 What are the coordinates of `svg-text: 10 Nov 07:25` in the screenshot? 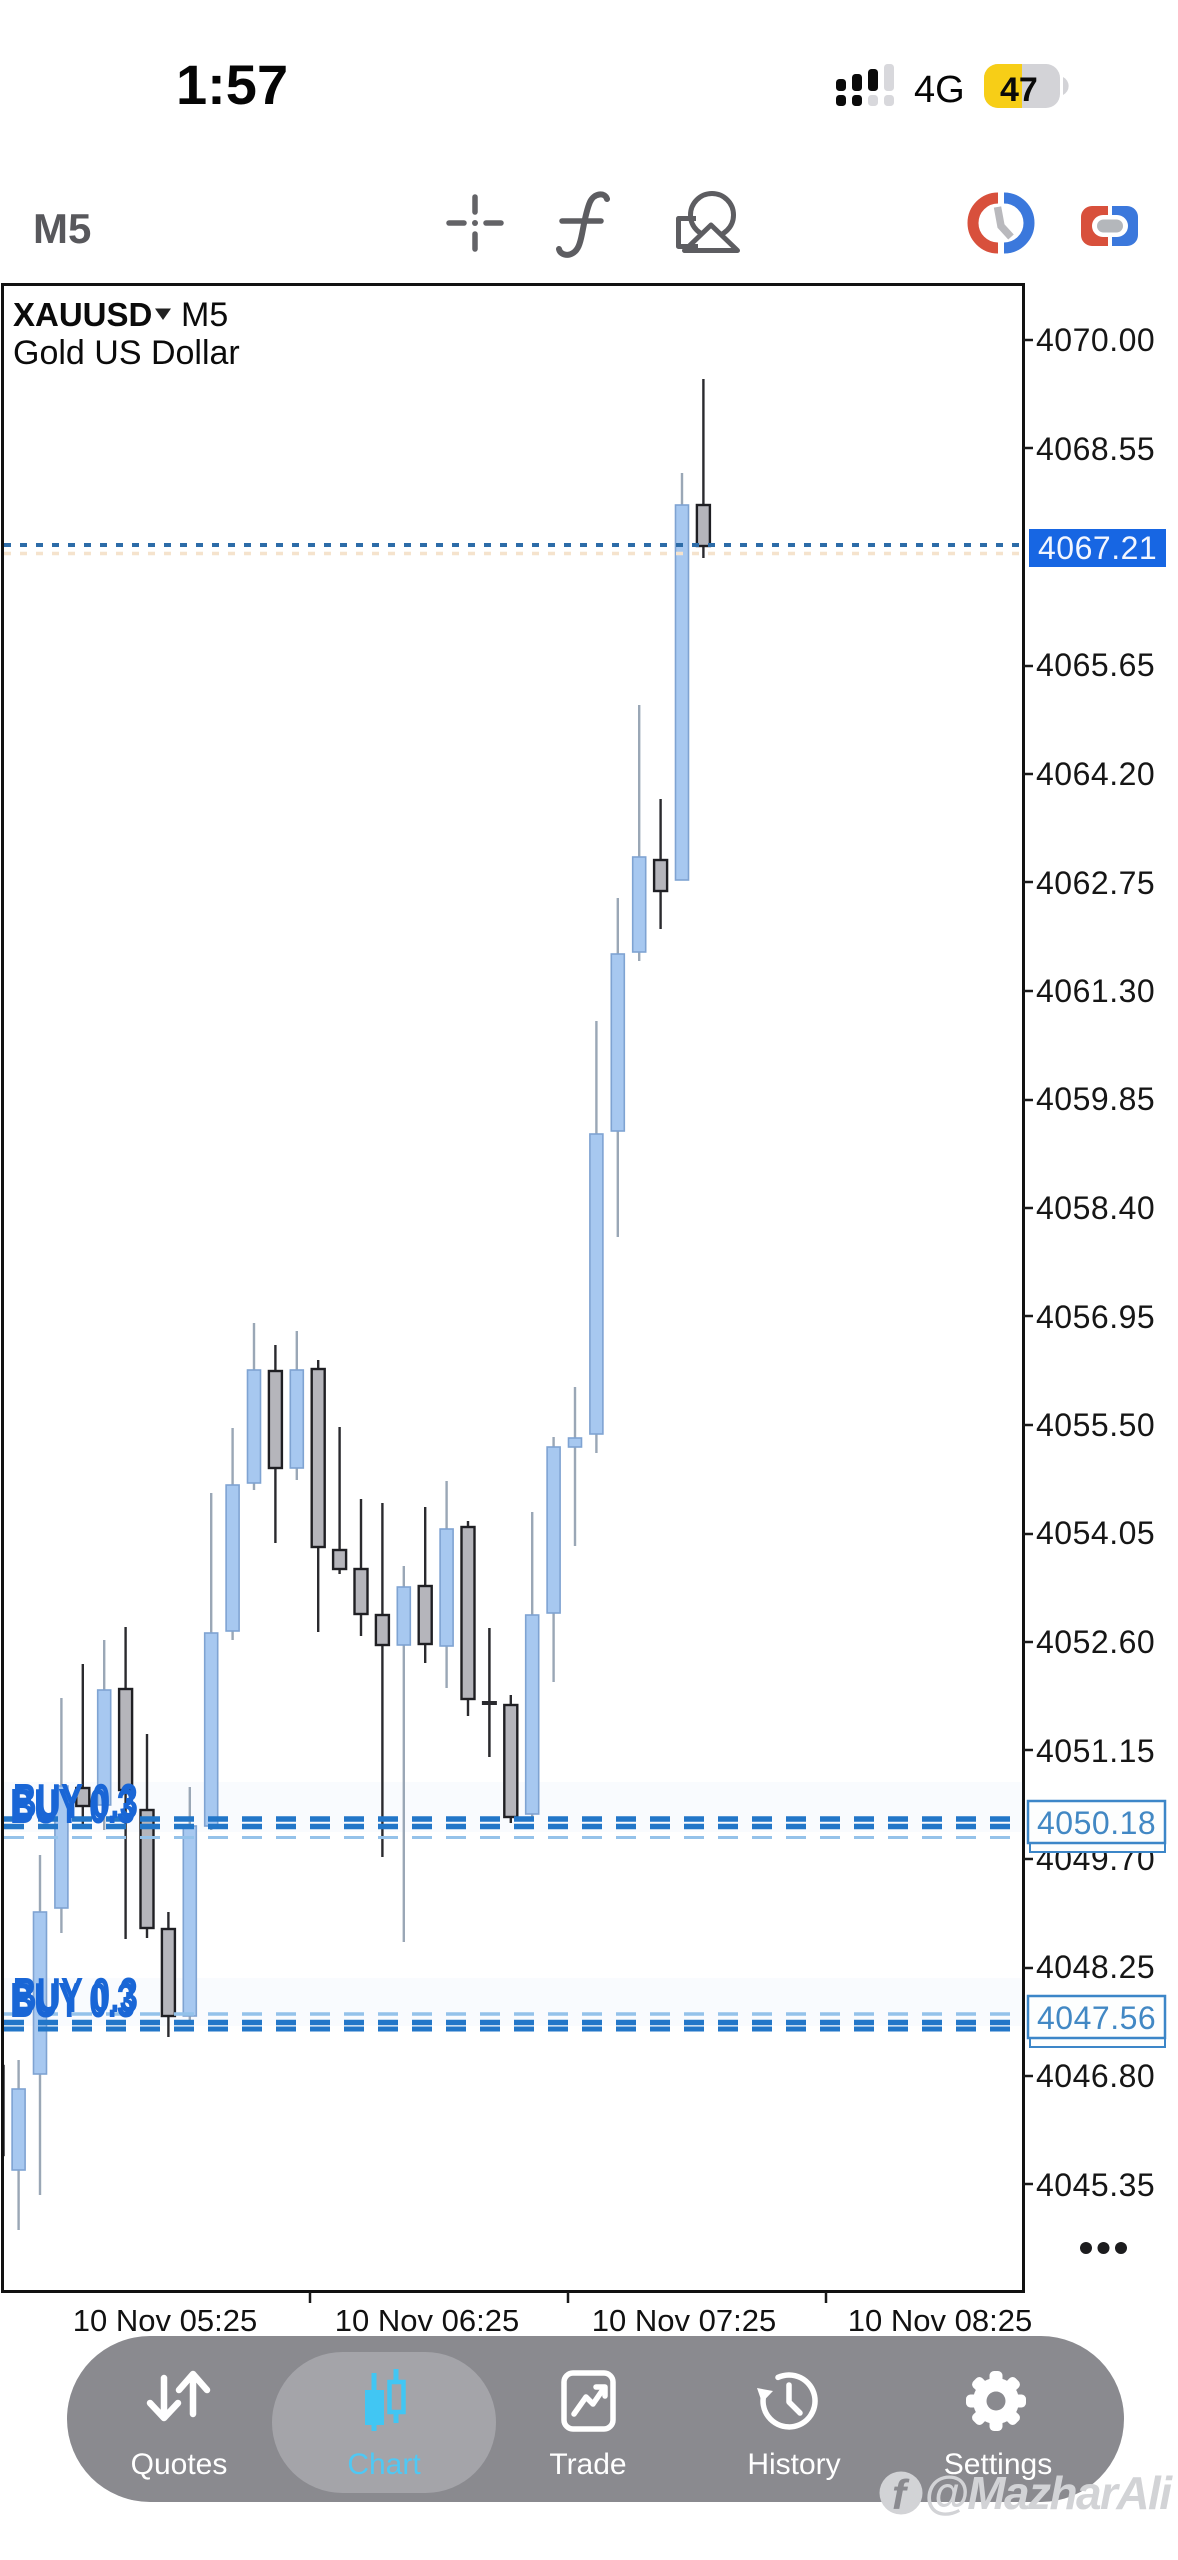 It's located at (684, 2320).